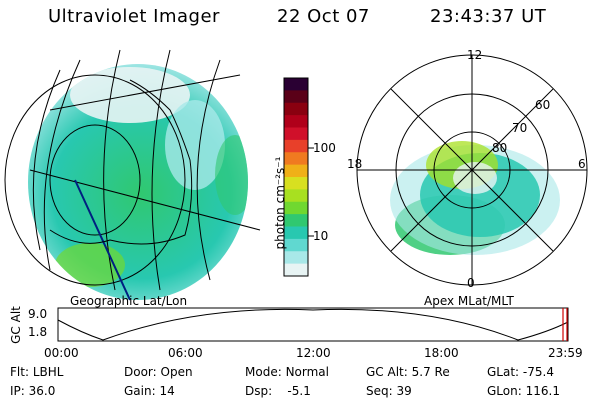 The image size is (600, 400). I want to click on glat-info: GLat: -75.4, so click(520, 372).